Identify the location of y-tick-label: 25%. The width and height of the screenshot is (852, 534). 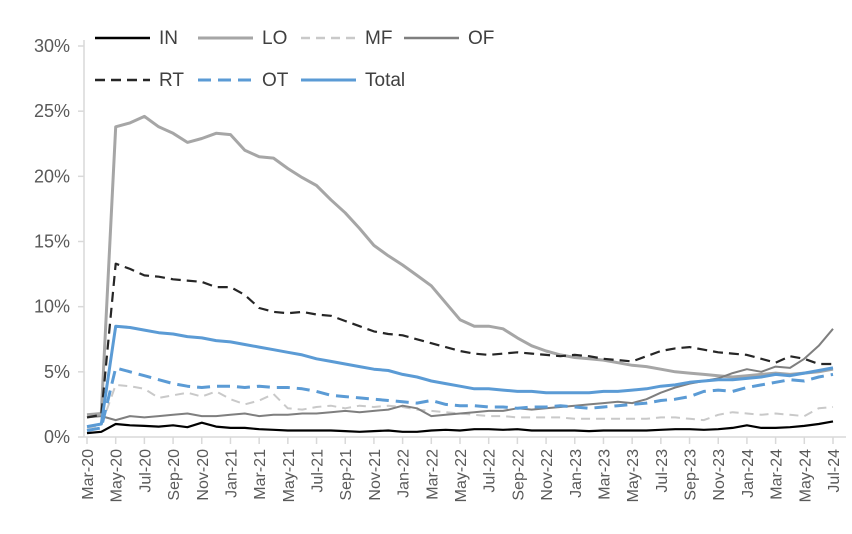
(52, 111).